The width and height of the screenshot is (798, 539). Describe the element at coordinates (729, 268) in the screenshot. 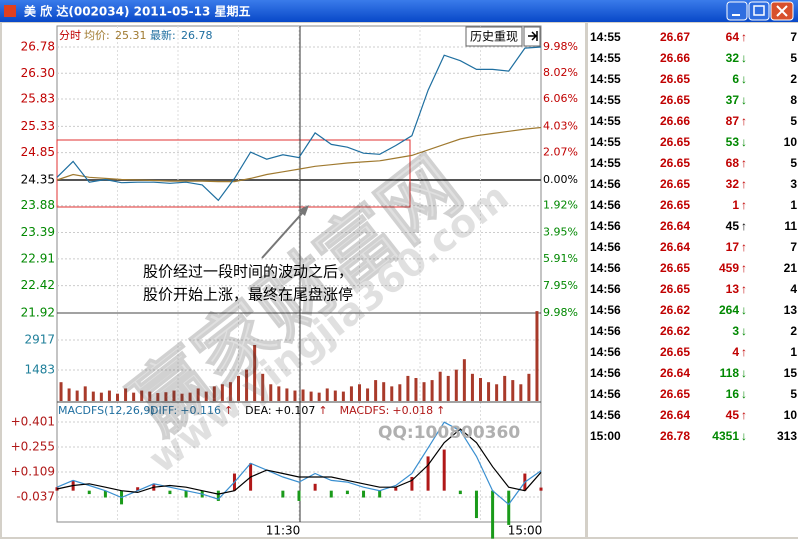

I see `trade-volume: 459` at that location.